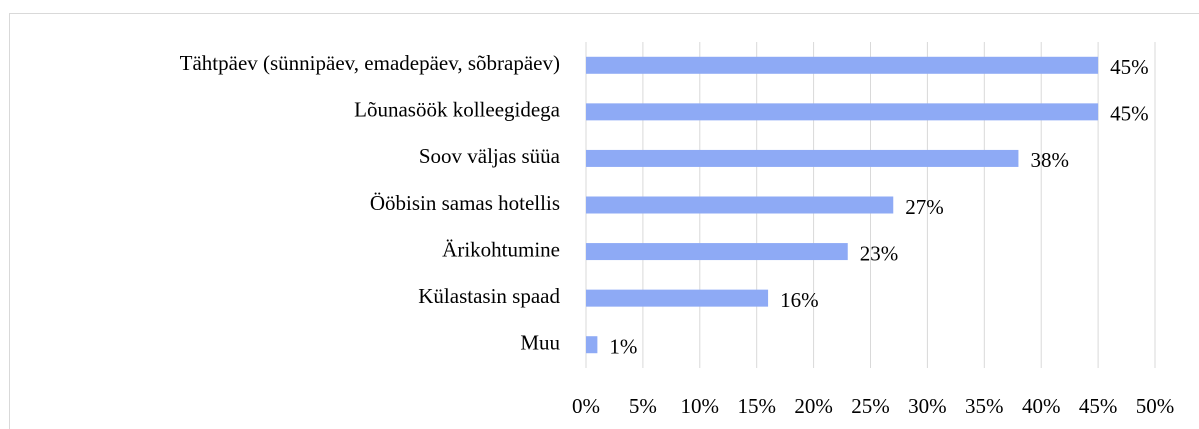 The height and width of the screenshot is (429, 1199). Describe the element at coordinates (501, 249) in the screenshot. I see `y-tick-label: Ärikohtumine` at that location.